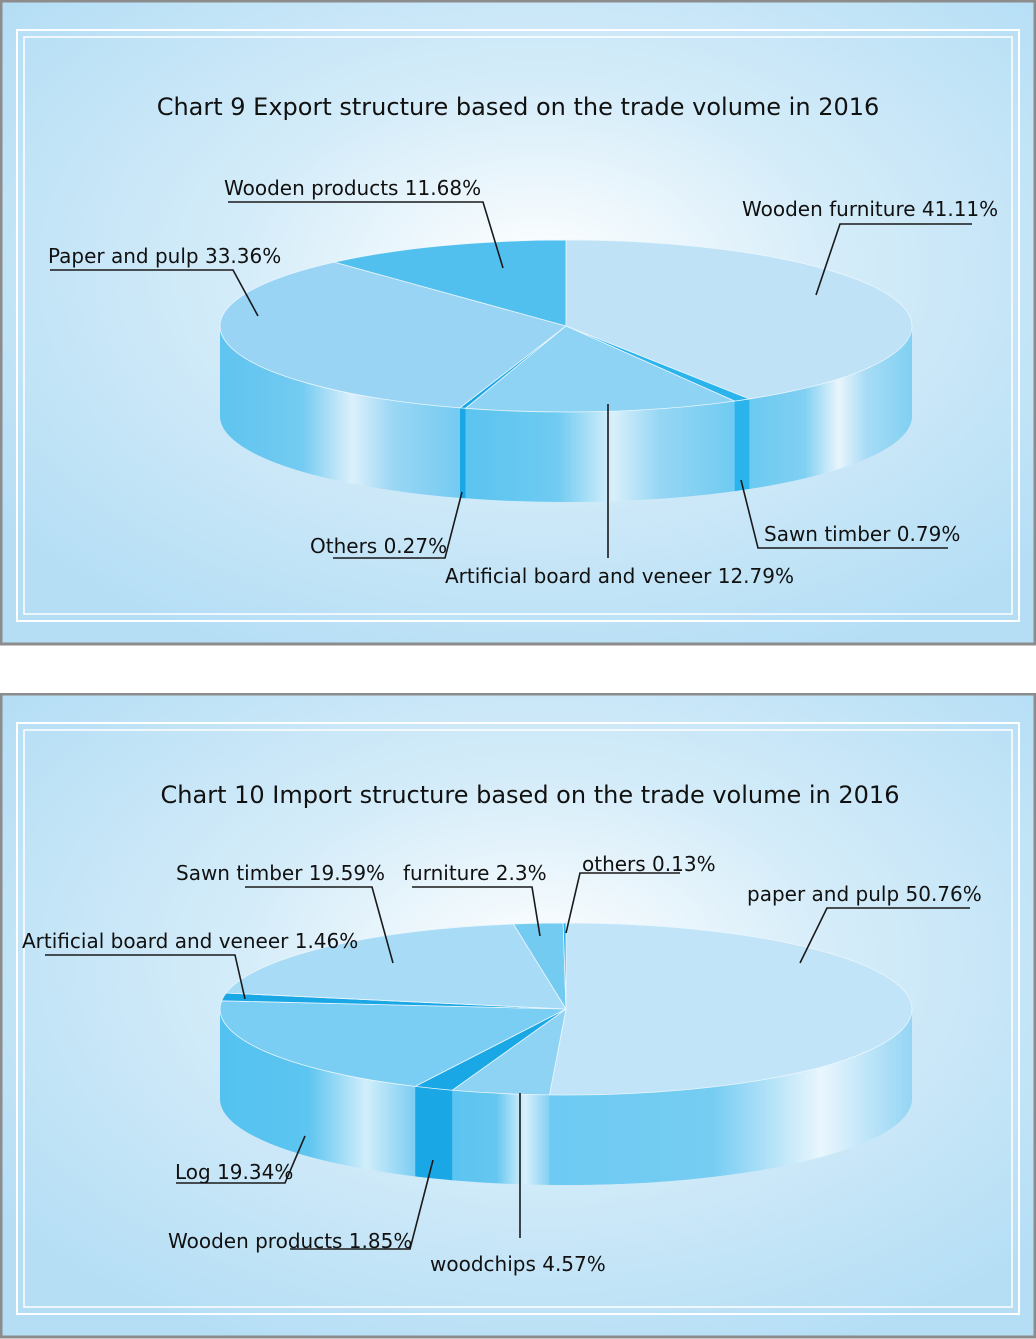 The image size is (1036, 1339). I want to click on label-furniture: furniture 2.3%, so click(475, 873).